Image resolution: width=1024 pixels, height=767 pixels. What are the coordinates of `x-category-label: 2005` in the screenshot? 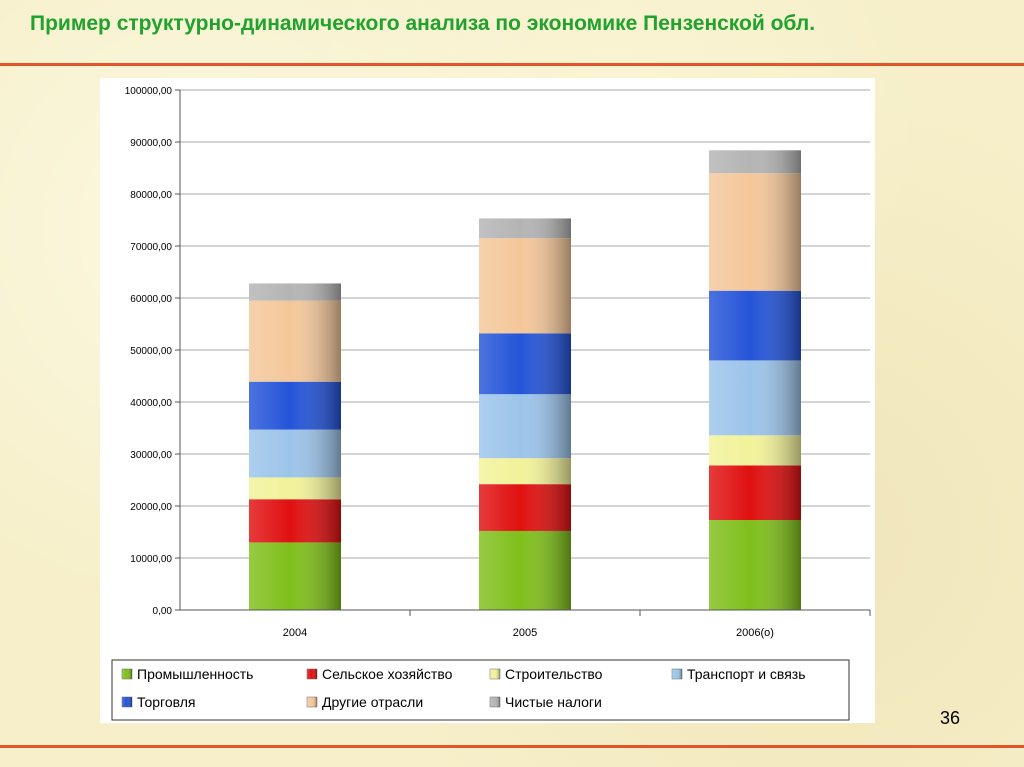 It's located at (525, 633).